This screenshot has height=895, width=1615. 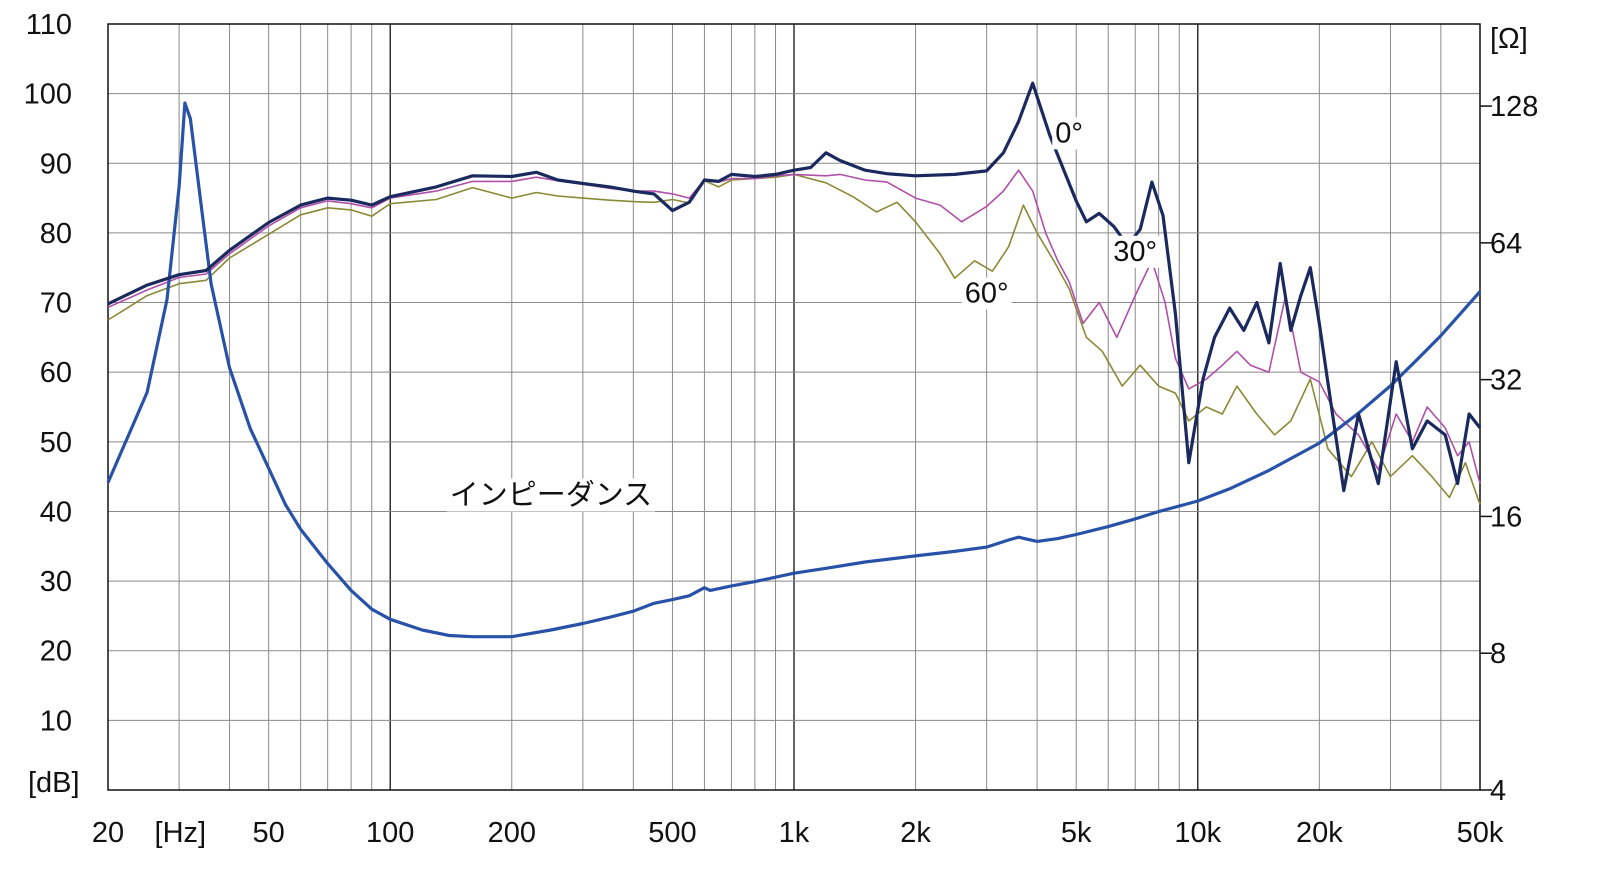 I want to click on y-right-tick-label: 4, so click(x=1498, y=791).